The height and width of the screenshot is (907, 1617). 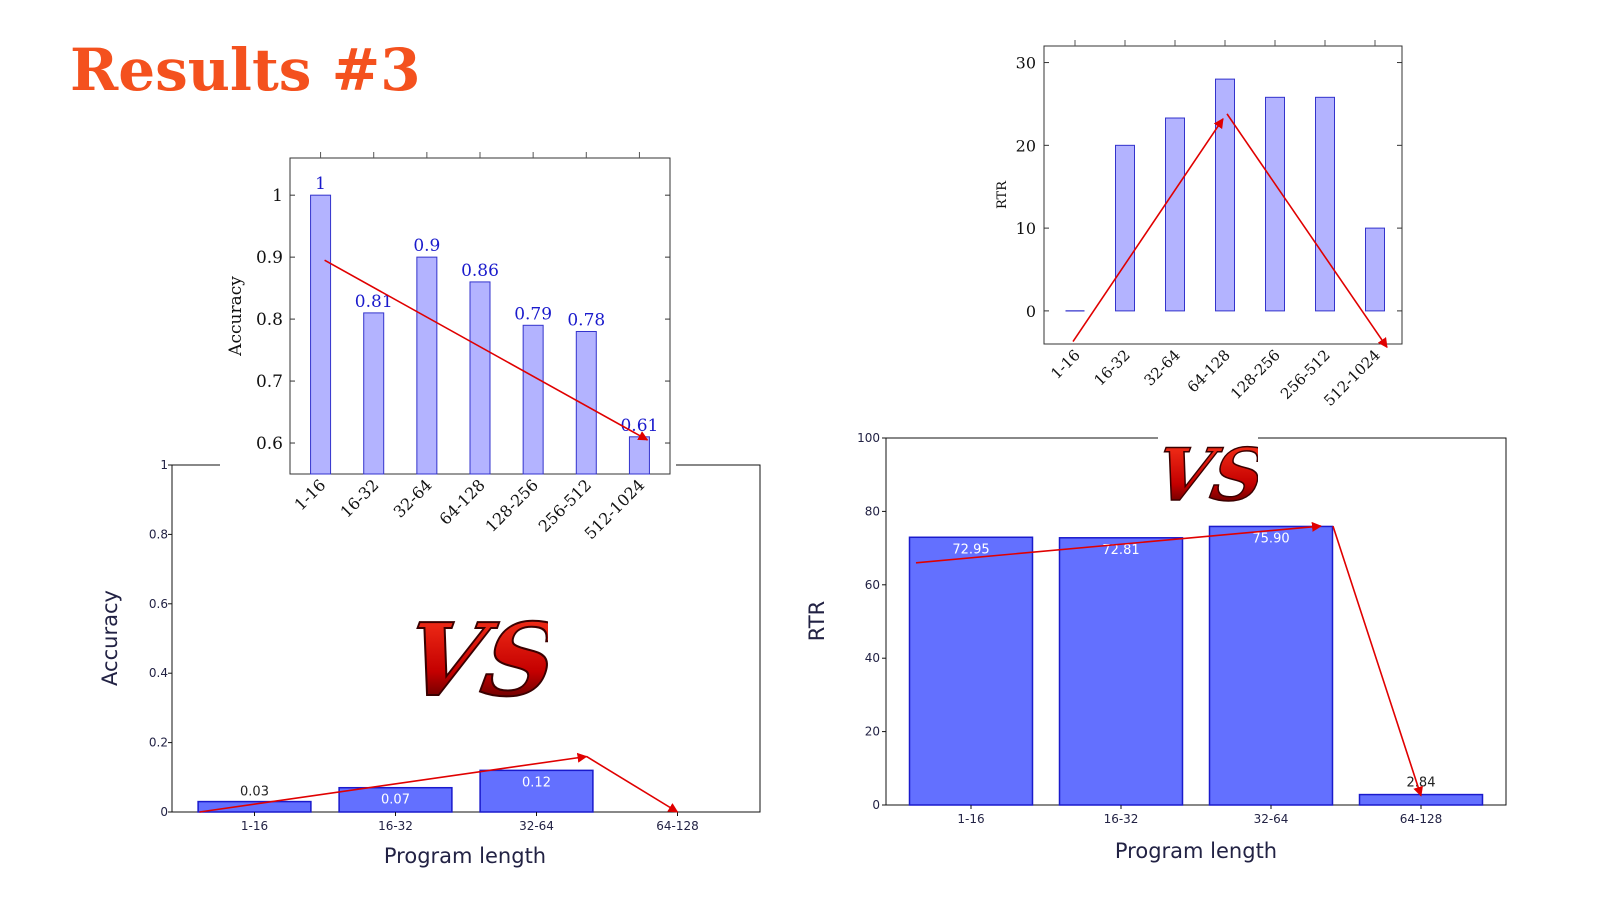 What do you see at coordinates (872, 658) in the screenshot?
I see `y-tick-label: 40` at bounding box center [872, 658].